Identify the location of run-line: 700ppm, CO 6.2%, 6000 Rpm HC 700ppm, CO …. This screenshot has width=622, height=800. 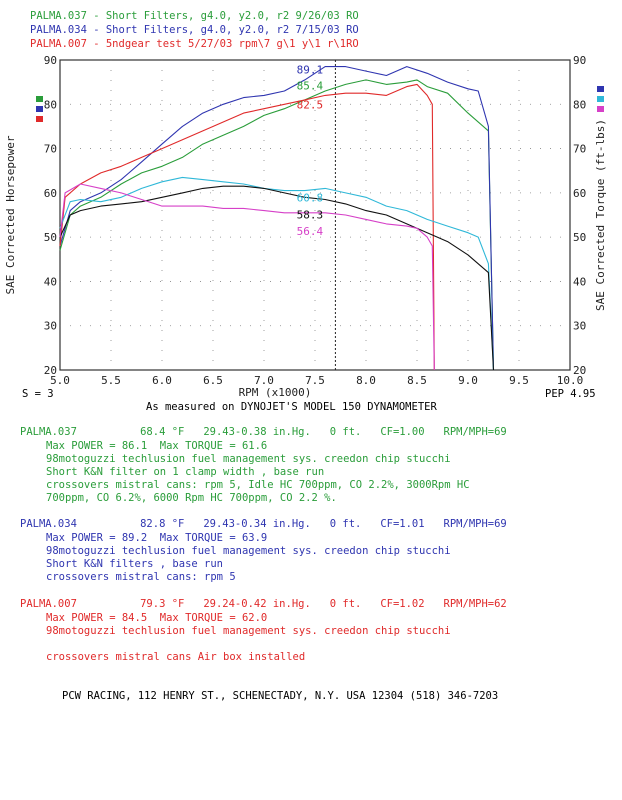
(191, 498).